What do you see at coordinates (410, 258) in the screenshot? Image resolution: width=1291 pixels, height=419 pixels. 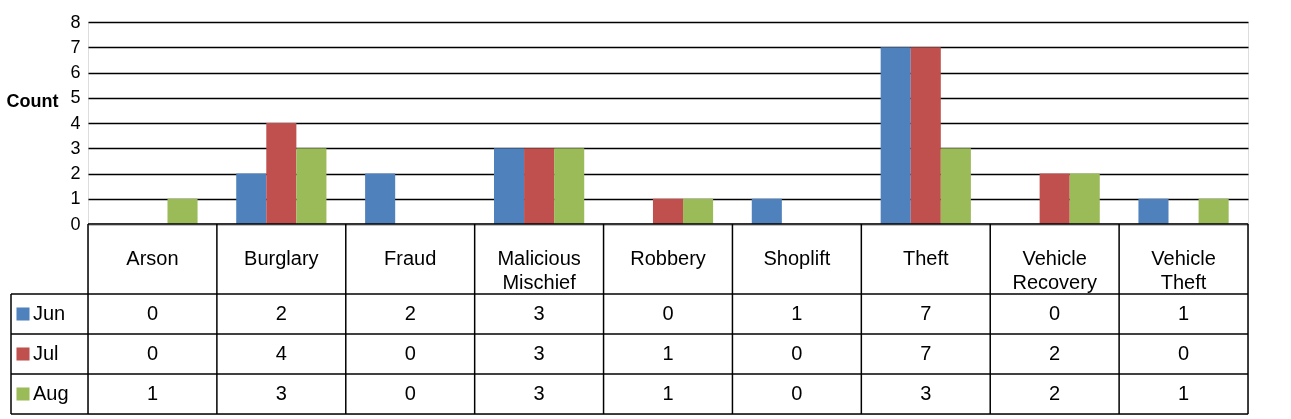 I see `x-tick-label: Fraud` at bounding box center [410, 258].